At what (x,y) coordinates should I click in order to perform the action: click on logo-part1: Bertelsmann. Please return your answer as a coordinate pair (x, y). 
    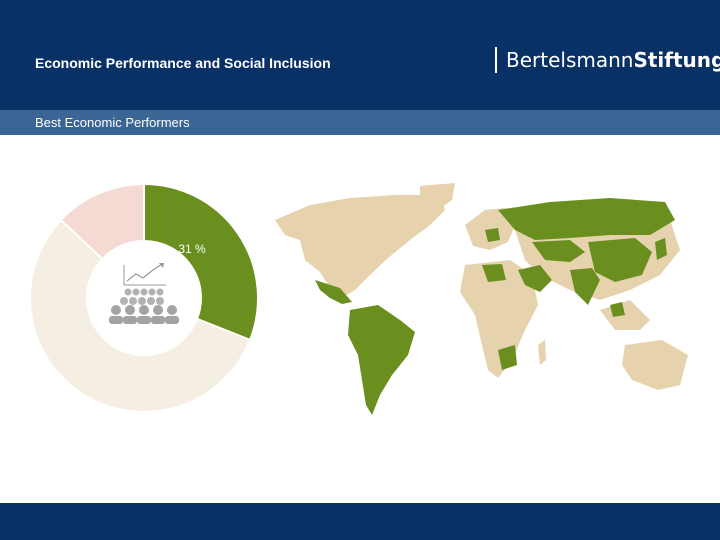
    Looking at the image, I should click on (570, 60).